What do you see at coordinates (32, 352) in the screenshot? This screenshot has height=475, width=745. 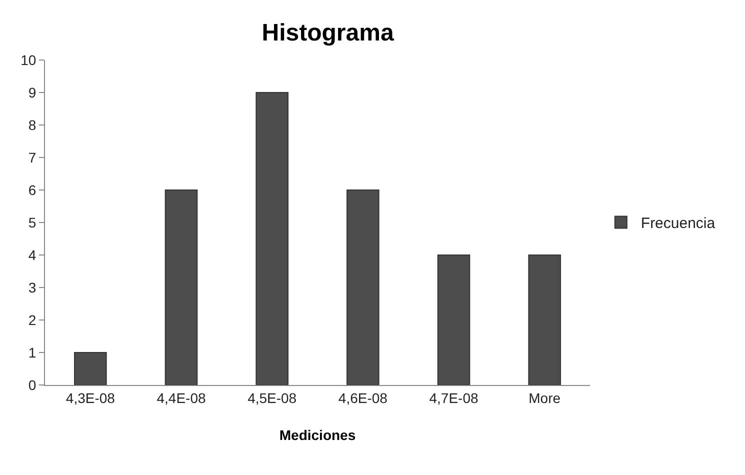 I see `y-tick-label: 1` at bounding box center [32, 352].